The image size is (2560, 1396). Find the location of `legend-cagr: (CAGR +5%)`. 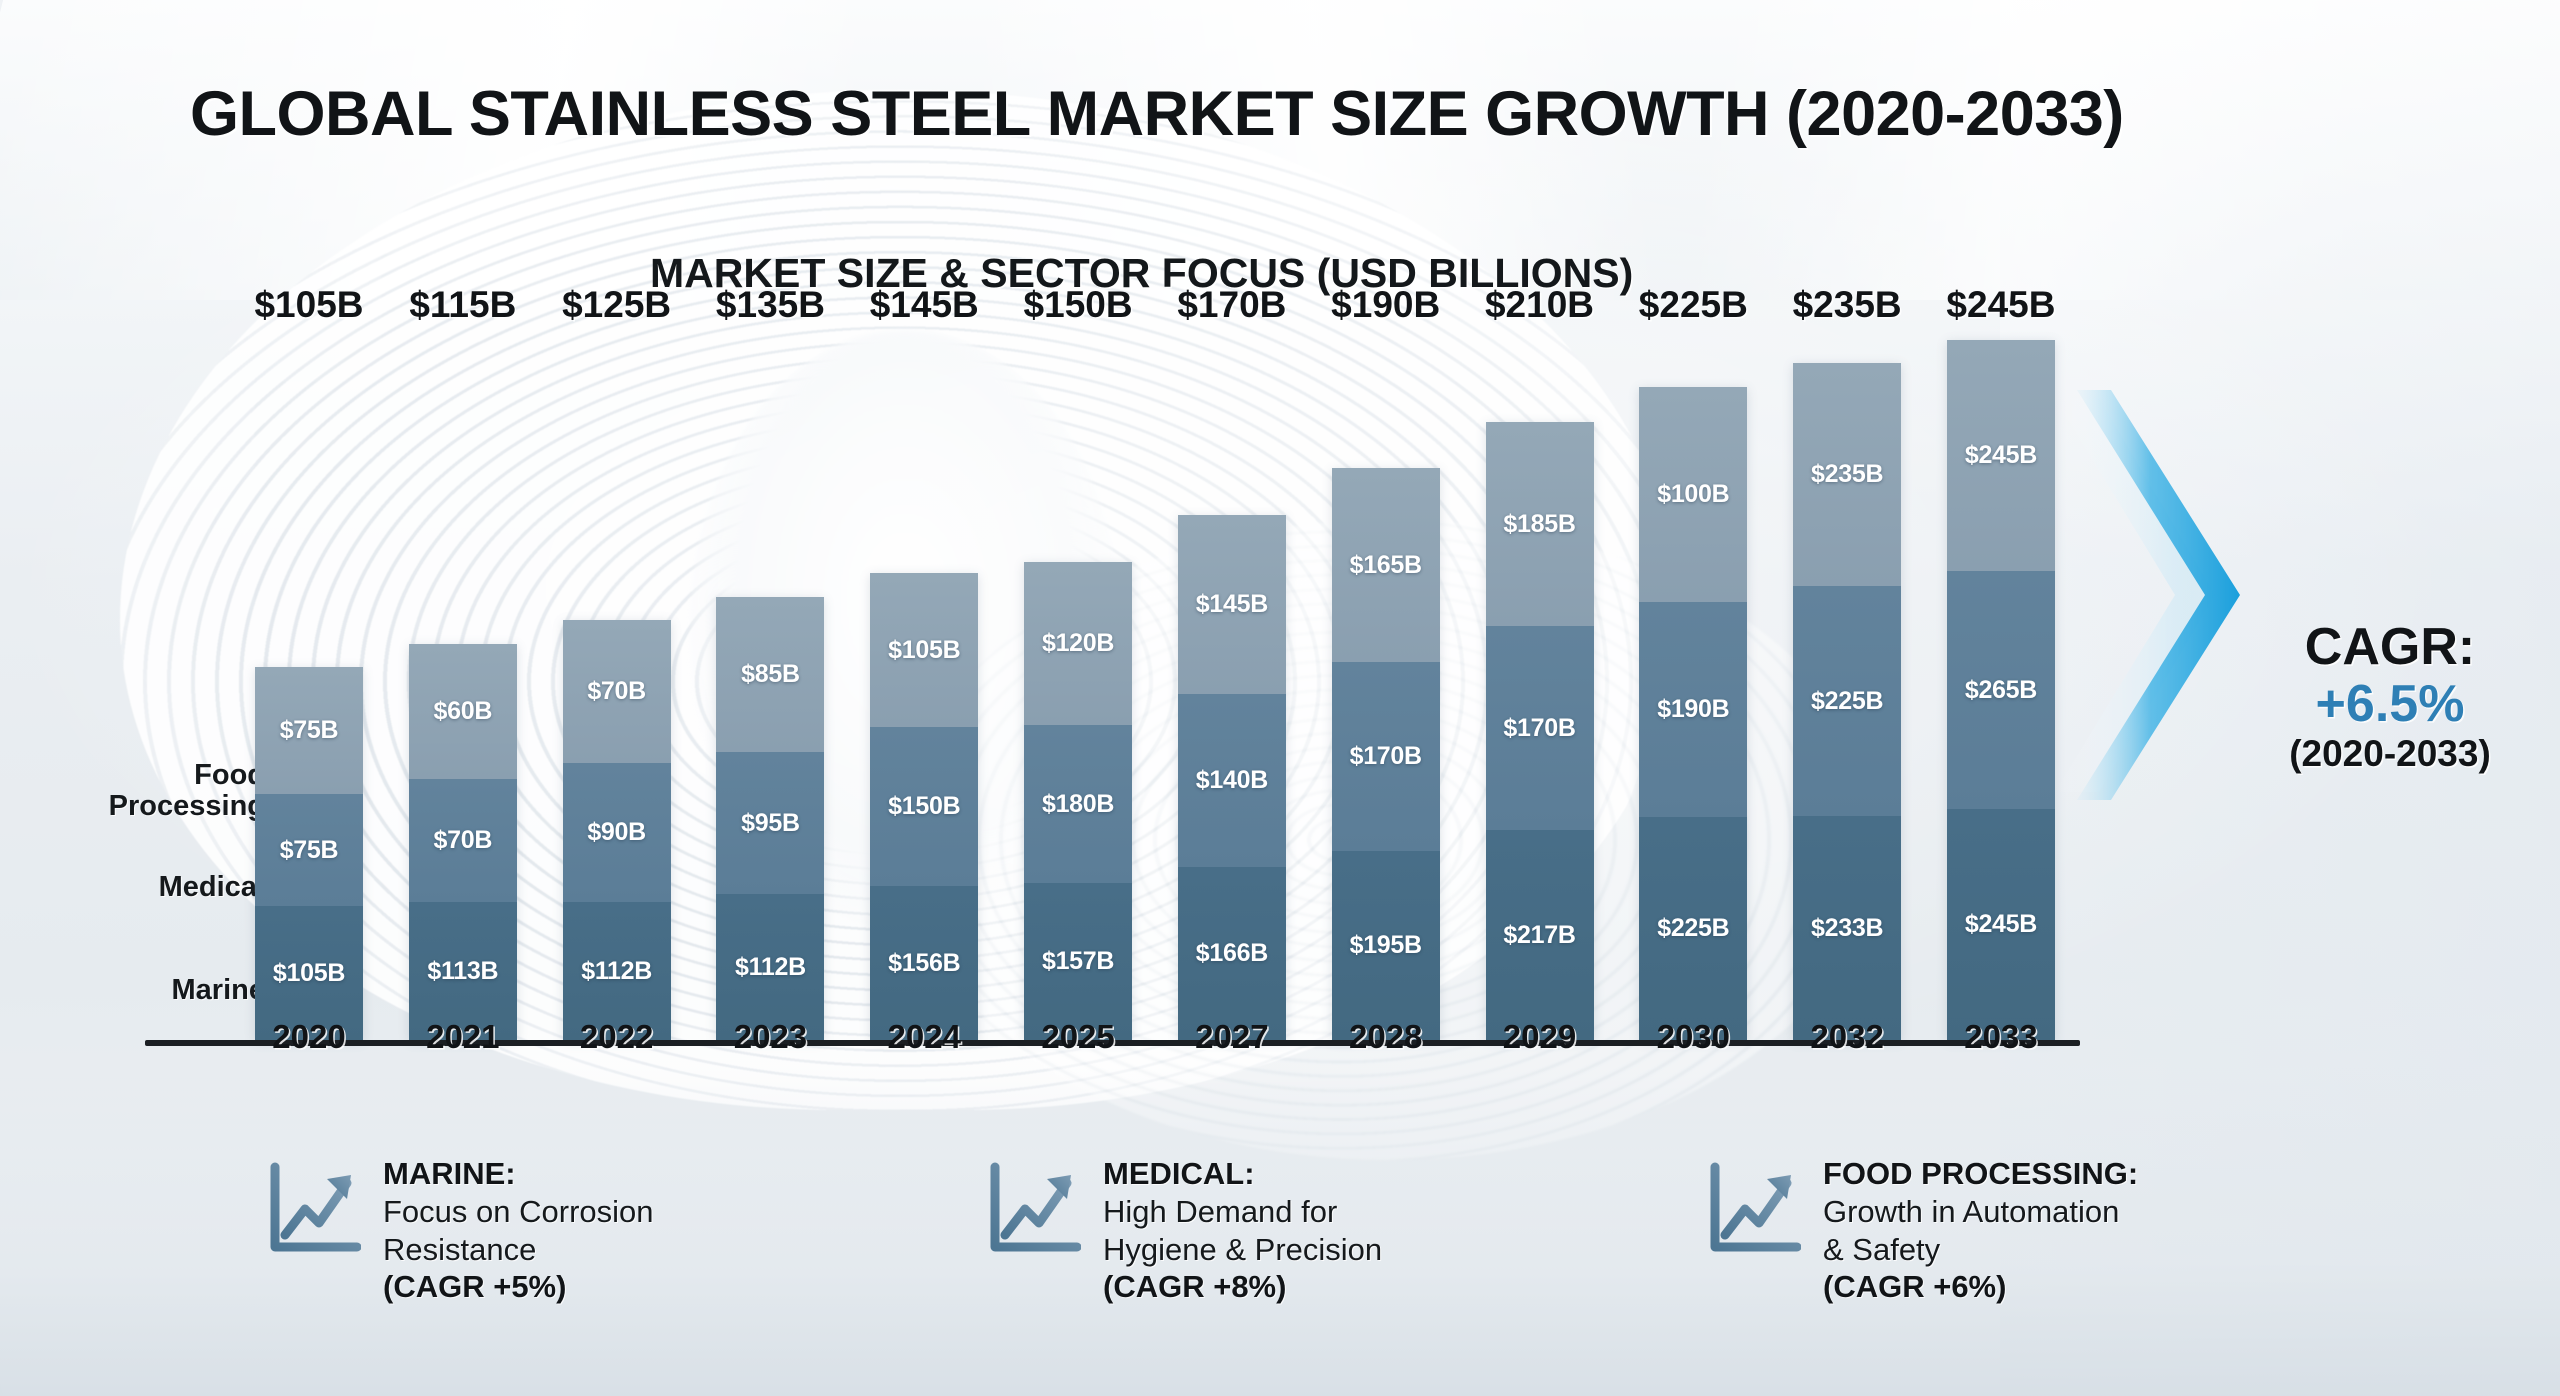

legend-cagr: (CAGR +5%) is located at coordinates (475, 1287).